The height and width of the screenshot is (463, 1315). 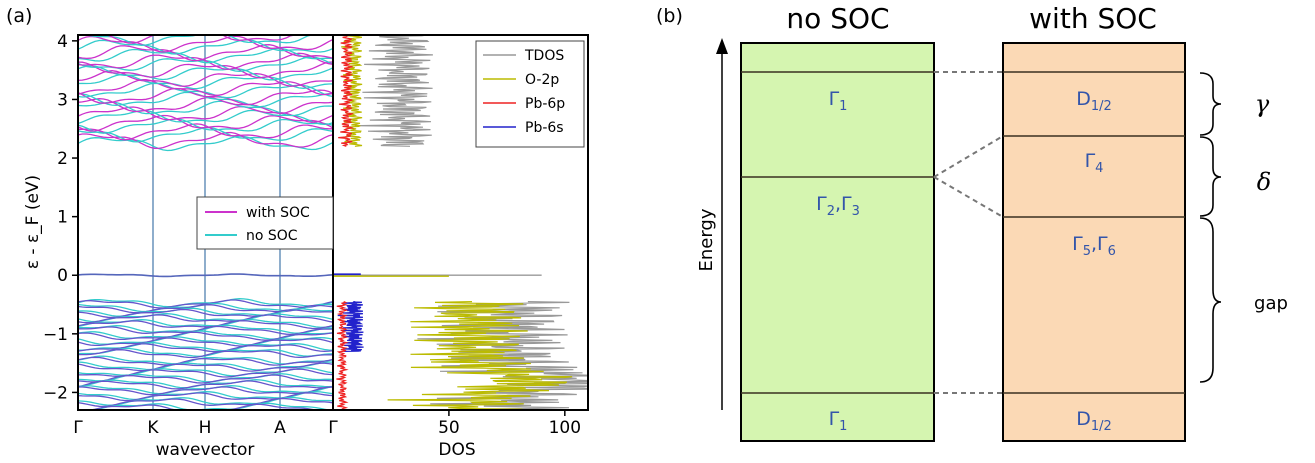 What do you see at coordinates (205, 275) in the screenshot?
I see `band-flat-zero` at bounding box center [205, 275].